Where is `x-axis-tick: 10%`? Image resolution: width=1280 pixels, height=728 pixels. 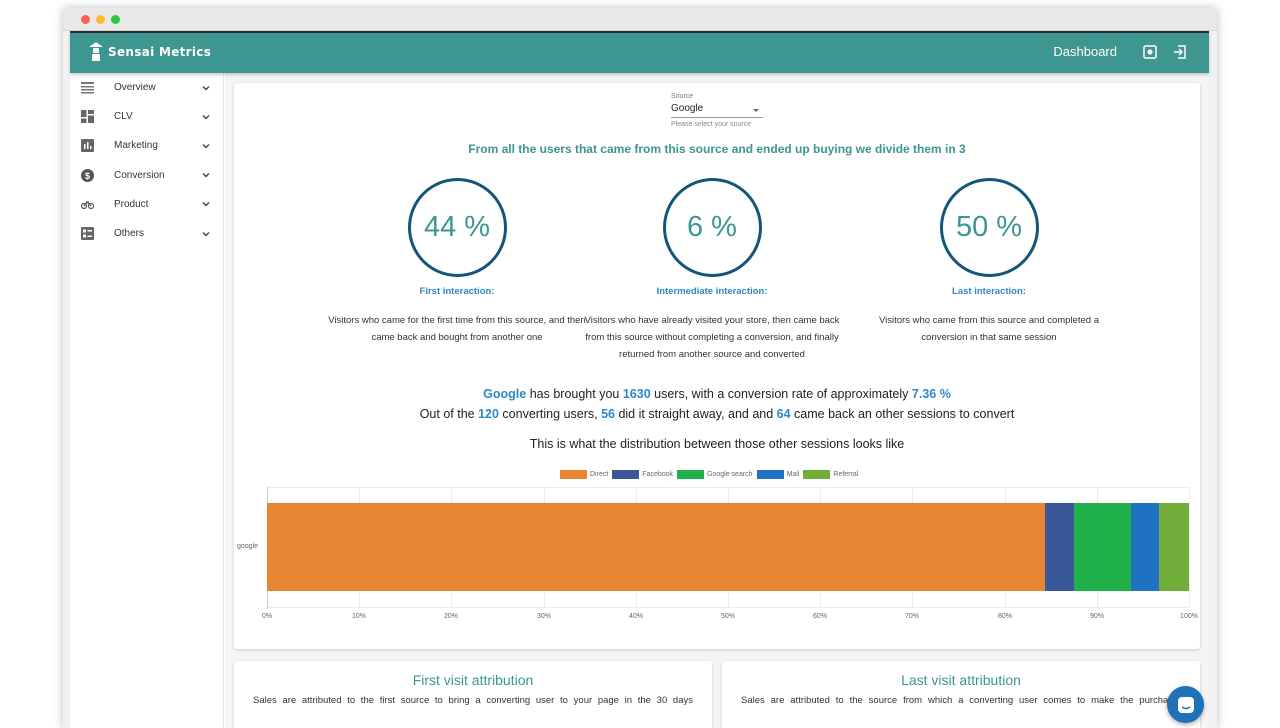
x-axis-tick: 10% is located at coordinates (359, 616).